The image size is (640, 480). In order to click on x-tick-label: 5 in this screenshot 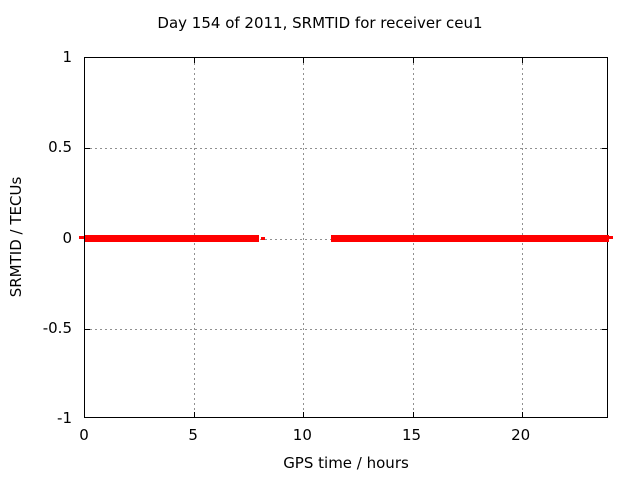, I will do `click(193, 435)`.